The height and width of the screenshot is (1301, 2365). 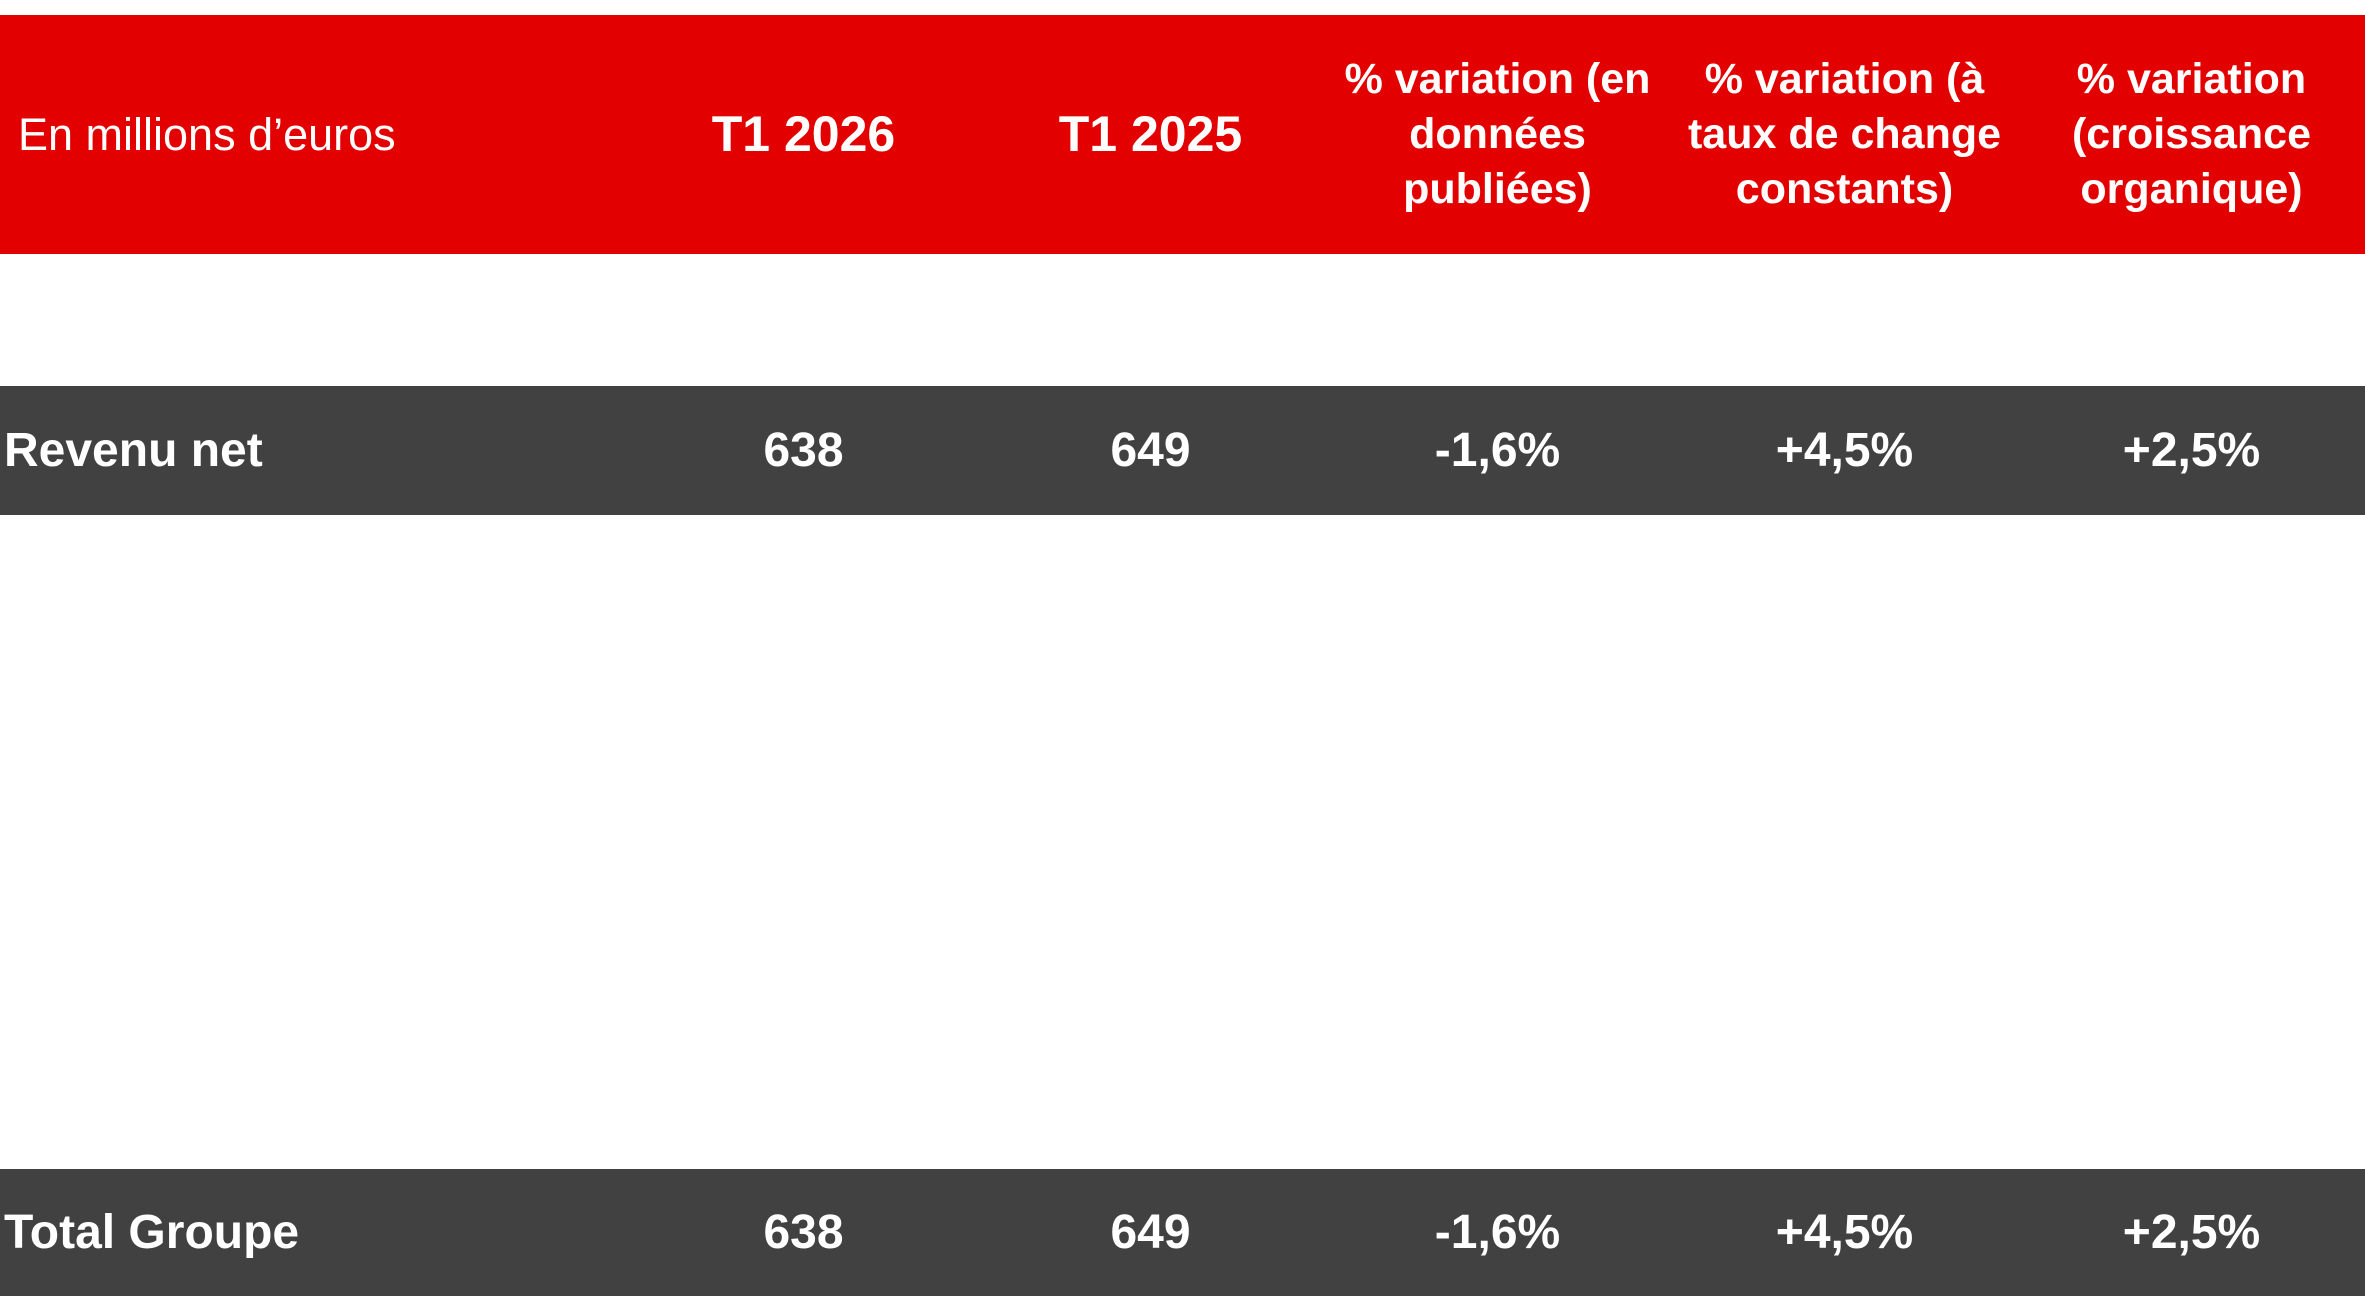 I want to click on header-t1-2025: T1 2025, so click(x=1150, y=134).